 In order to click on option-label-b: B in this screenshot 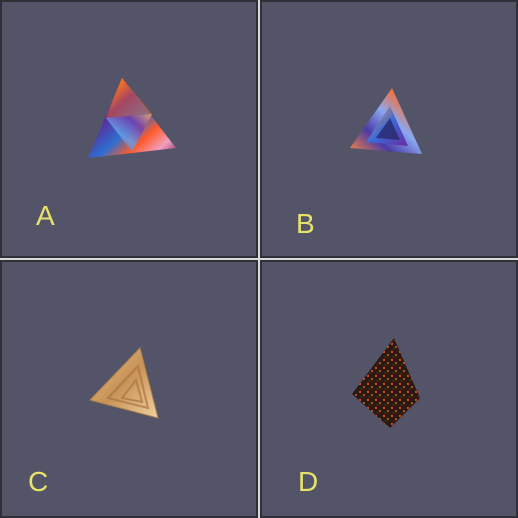, I will do `click(305, 223)`.